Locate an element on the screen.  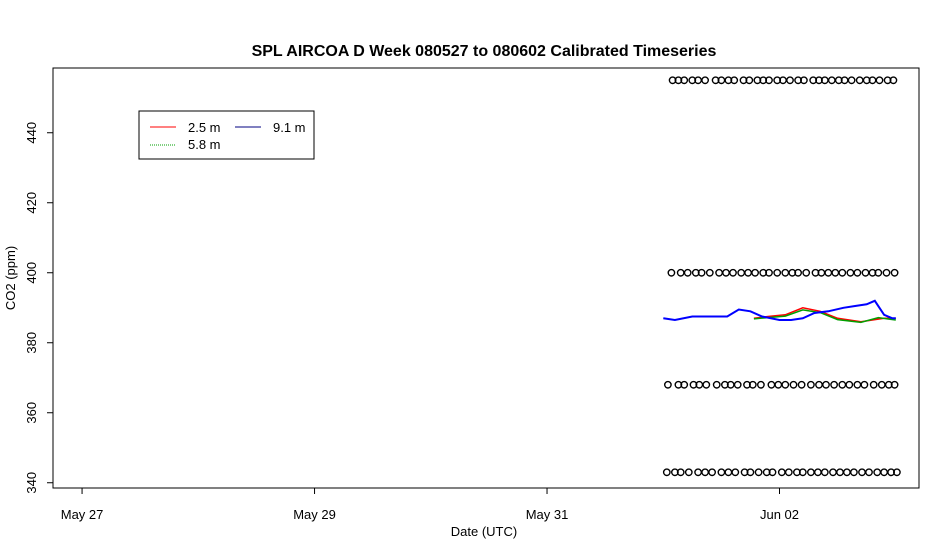
legend: 2.5 m 5.8 m 9.1 m is located at coordinates (226, 135).